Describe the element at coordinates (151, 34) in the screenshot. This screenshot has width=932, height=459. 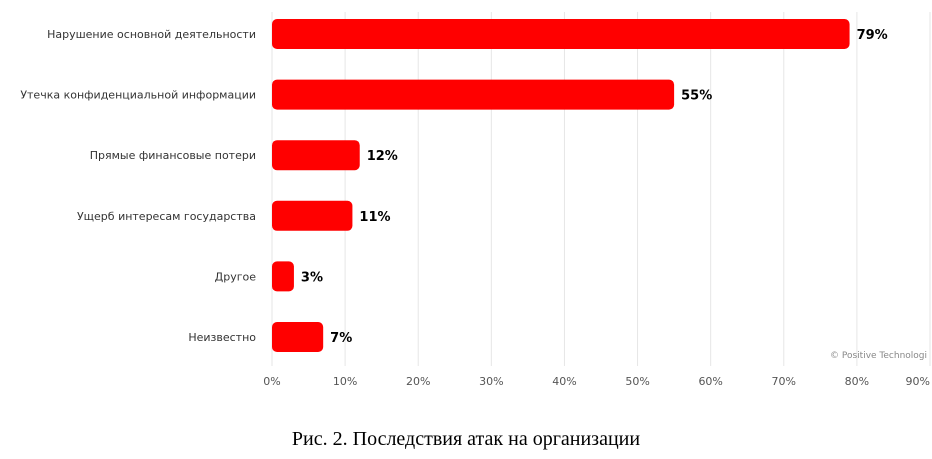
I see `category-label: Нарушение основной деятельности` at that location.